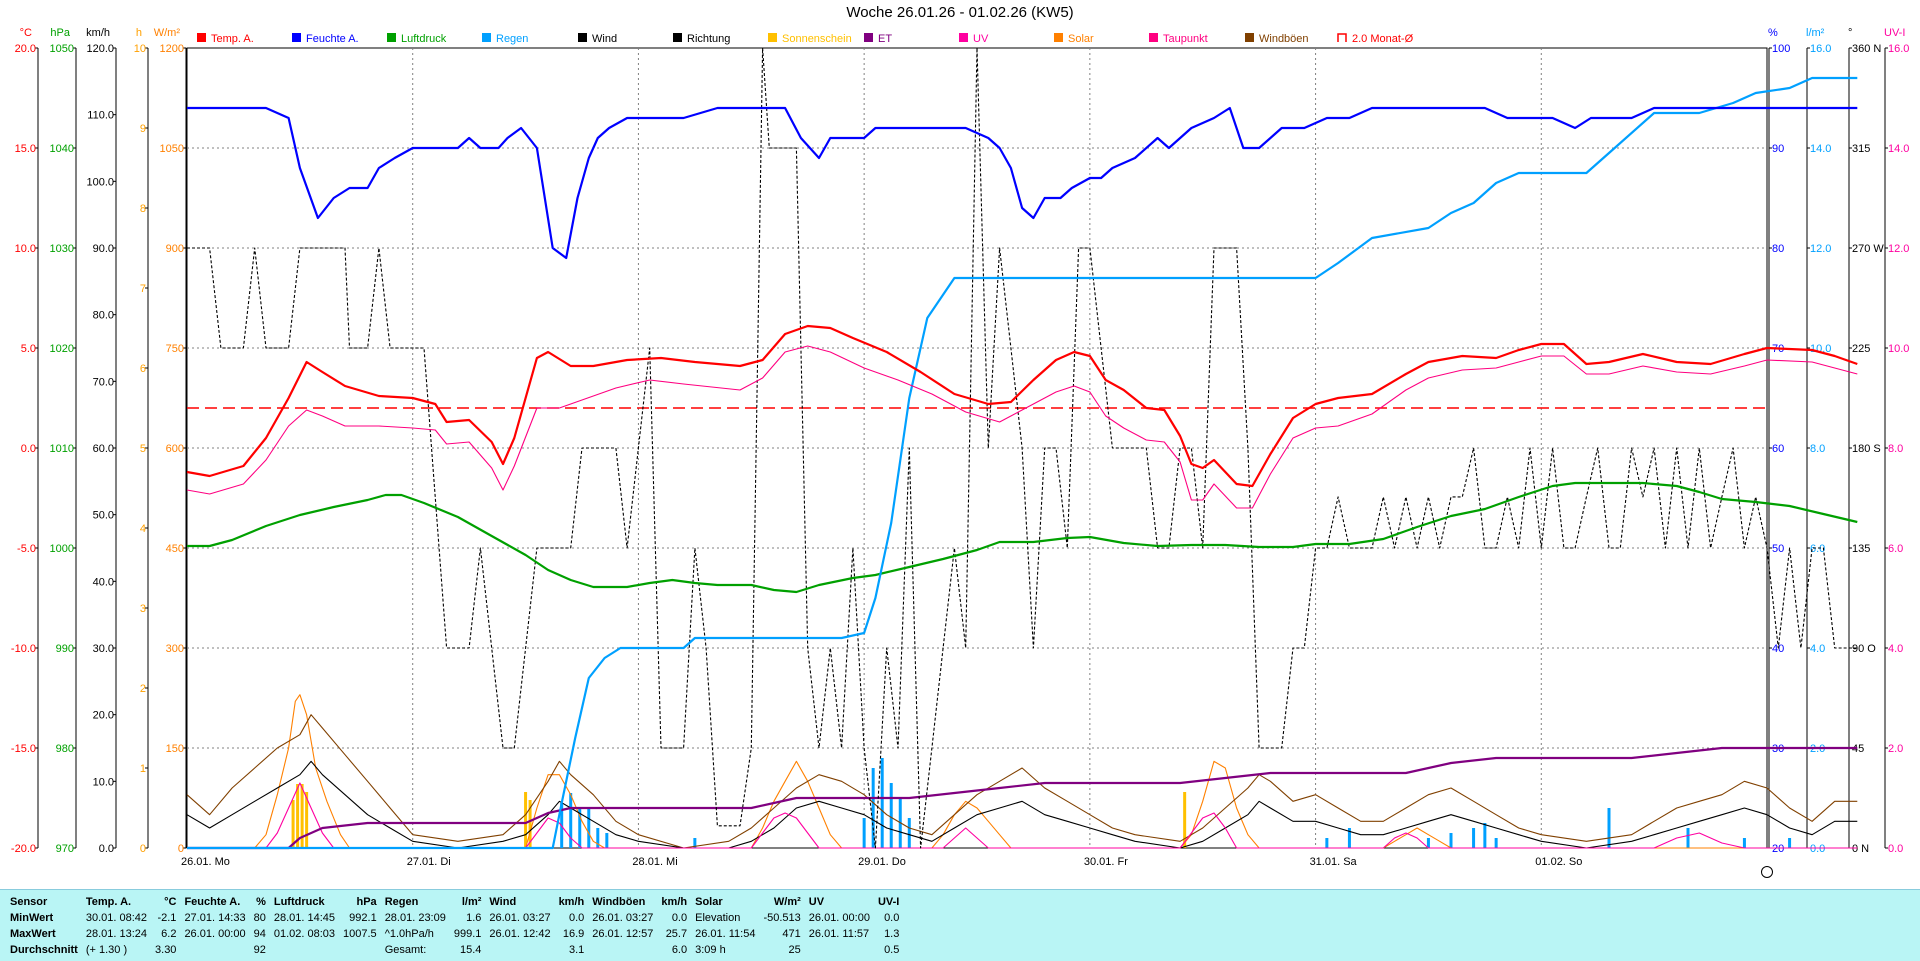  Describe the element at coordinates (794, 950) in the screenshot. I see `summary-cell: 25` at that location.